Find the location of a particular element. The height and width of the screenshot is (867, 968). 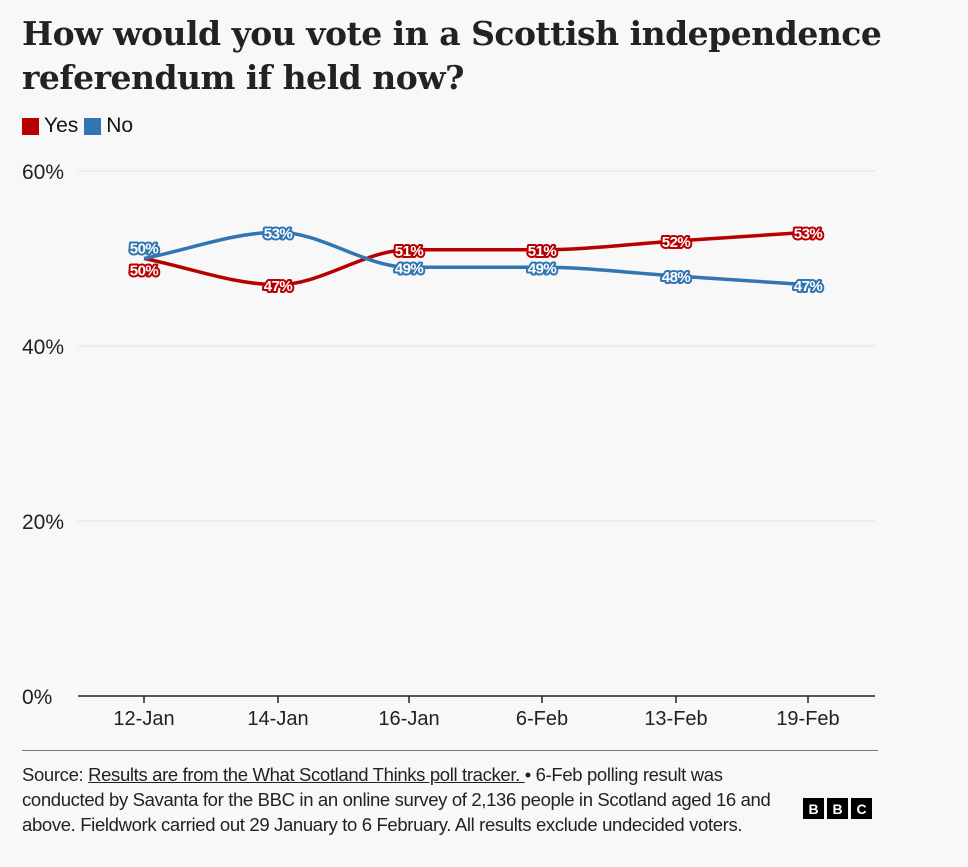

series-line-no is located at coordinates (476, 258).